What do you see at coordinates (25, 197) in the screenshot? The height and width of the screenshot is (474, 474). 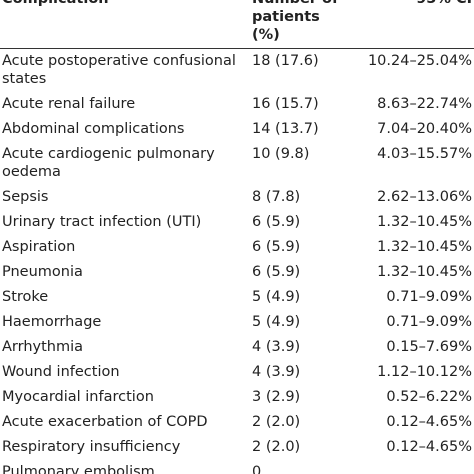 I see `table-cell: Sepsis` at bounding box center [25, 197].